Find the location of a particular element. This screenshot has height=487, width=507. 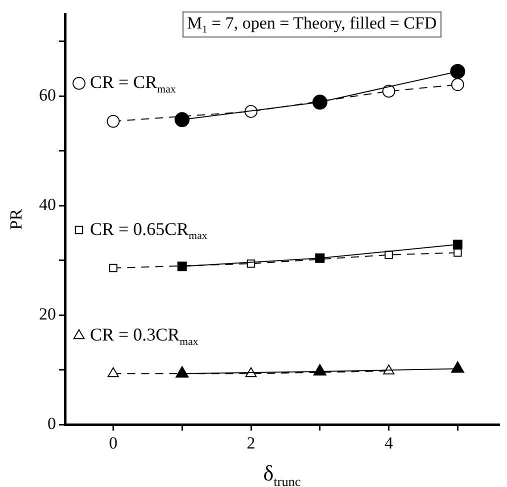

x-tick-label: 4 is located at coordinates (389, 442).